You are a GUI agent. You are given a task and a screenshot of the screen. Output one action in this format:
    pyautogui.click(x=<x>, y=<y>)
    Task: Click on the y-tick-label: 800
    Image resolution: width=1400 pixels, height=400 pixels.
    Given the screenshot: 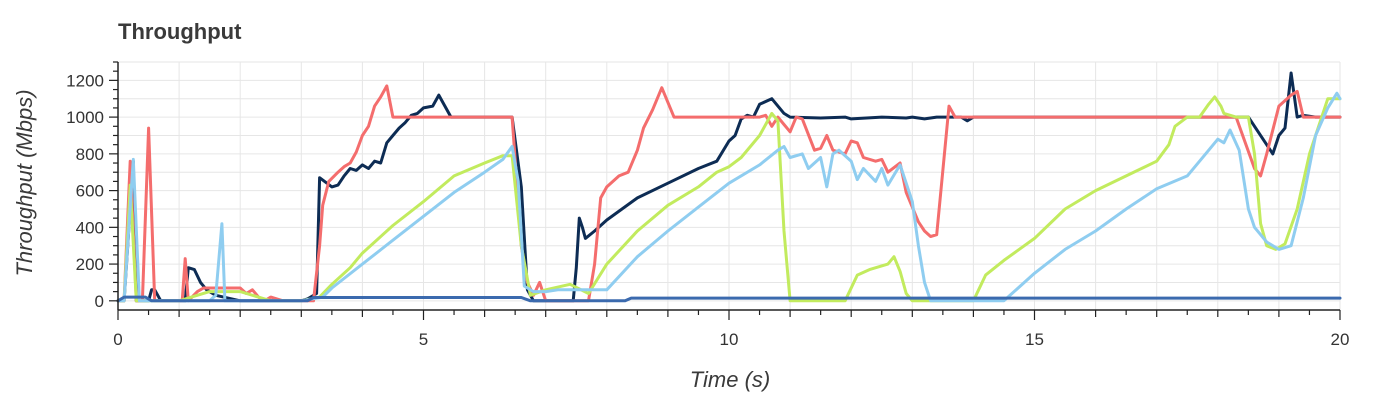 What is the action you would take?
    pyautogui.click(x=90, y=154)
    